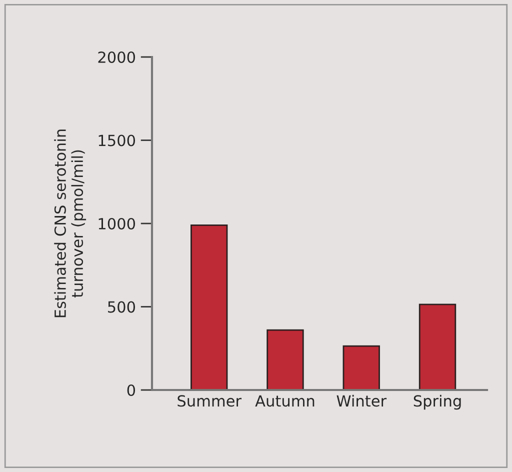 The image size is (512, 472). What do you see at coordinates (117, 140) in the screenshot?
I see `y-tick-label: 1500` at bounding box center [117, 140].